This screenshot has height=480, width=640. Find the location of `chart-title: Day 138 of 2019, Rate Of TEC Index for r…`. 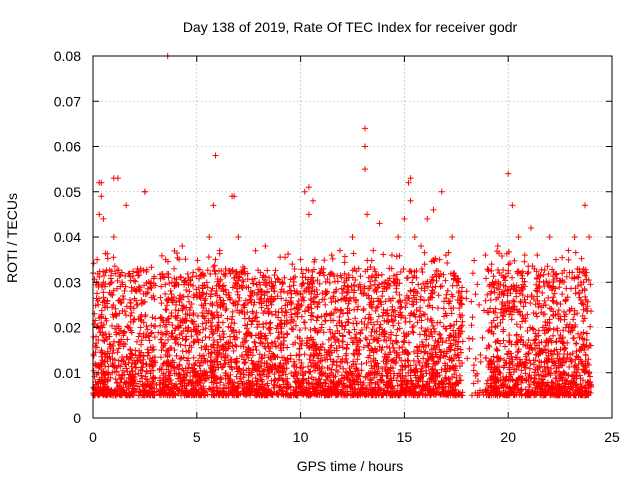

chart-title: Day 138 of 2019, Rate Of TEC Index for r… is located at coordinates (350, 27).